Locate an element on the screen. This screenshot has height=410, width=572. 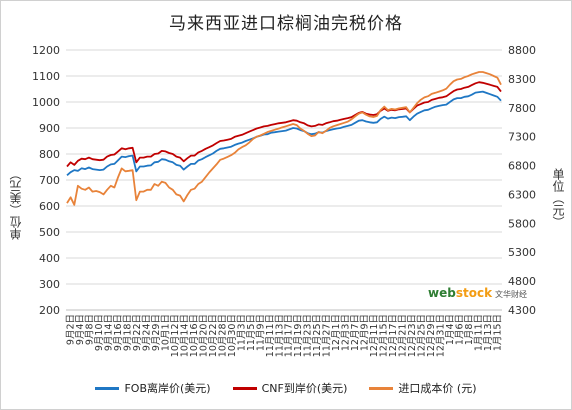
left-y-tick-label: 700 is located at coordinates (49, 180).